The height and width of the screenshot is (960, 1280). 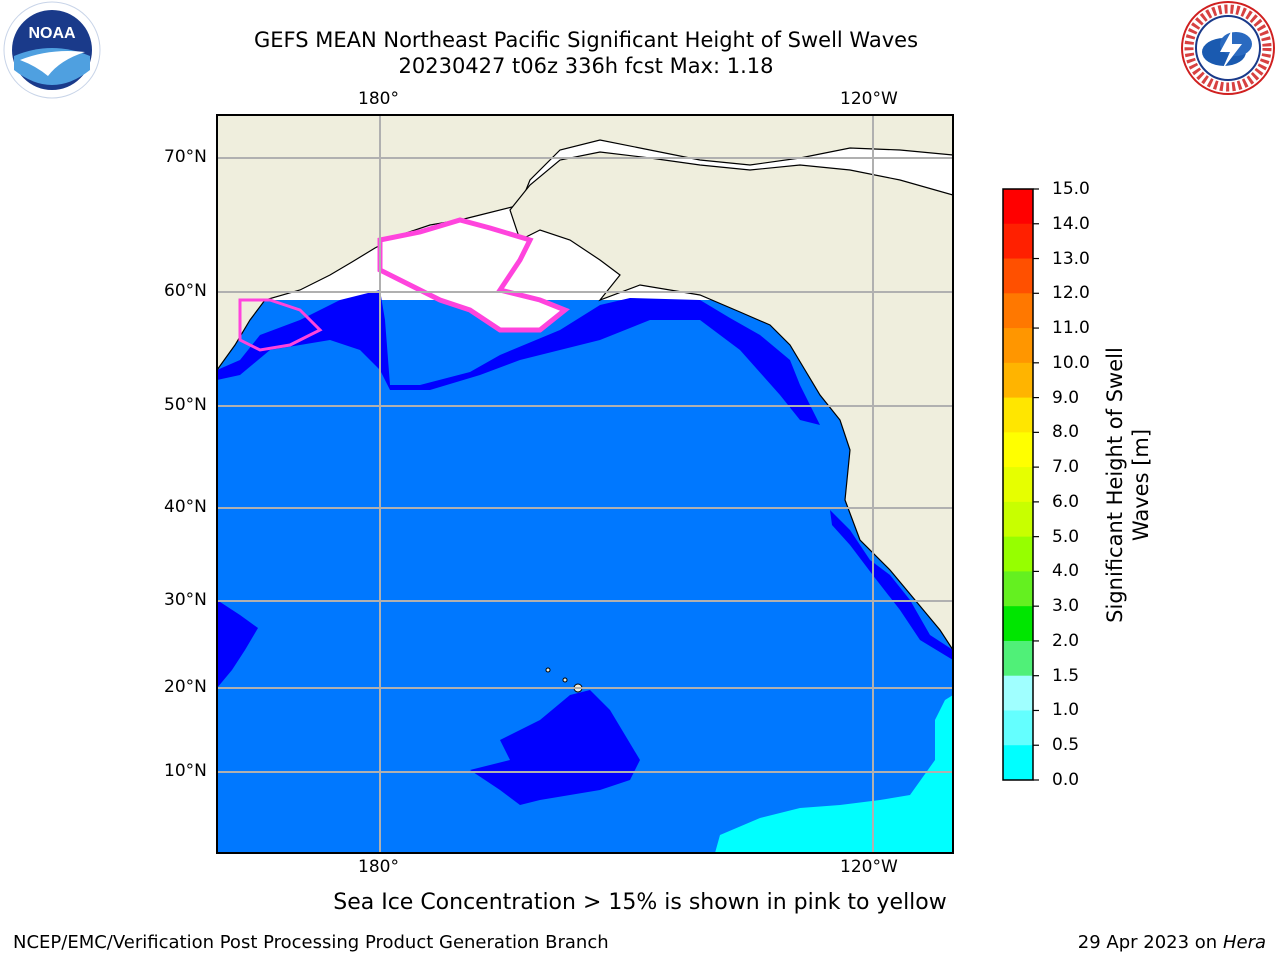 I want to click on colorbar-tick-label: 11.0, so click(x=1071, y=328).